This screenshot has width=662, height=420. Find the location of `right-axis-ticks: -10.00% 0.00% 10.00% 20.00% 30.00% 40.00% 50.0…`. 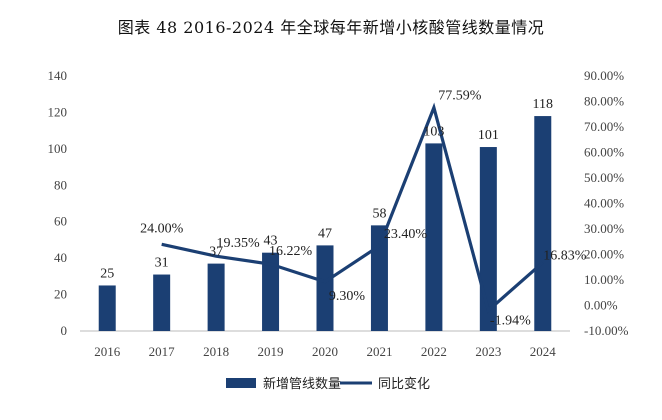

right-axis-ticks: -10.00% 0.00% 10.00% 20.00% 30.00% 40.00% 50.0… is located at coordinates (606, 203).